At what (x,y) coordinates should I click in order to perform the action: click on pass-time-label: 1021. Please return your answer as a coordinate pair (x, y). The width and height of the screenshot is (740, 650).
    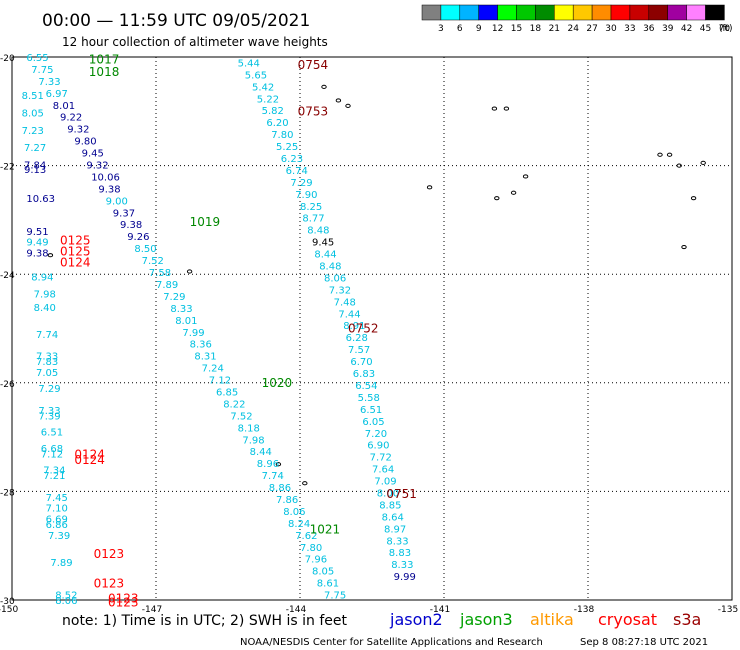
    Looking at the image, I should click on (325, 529).